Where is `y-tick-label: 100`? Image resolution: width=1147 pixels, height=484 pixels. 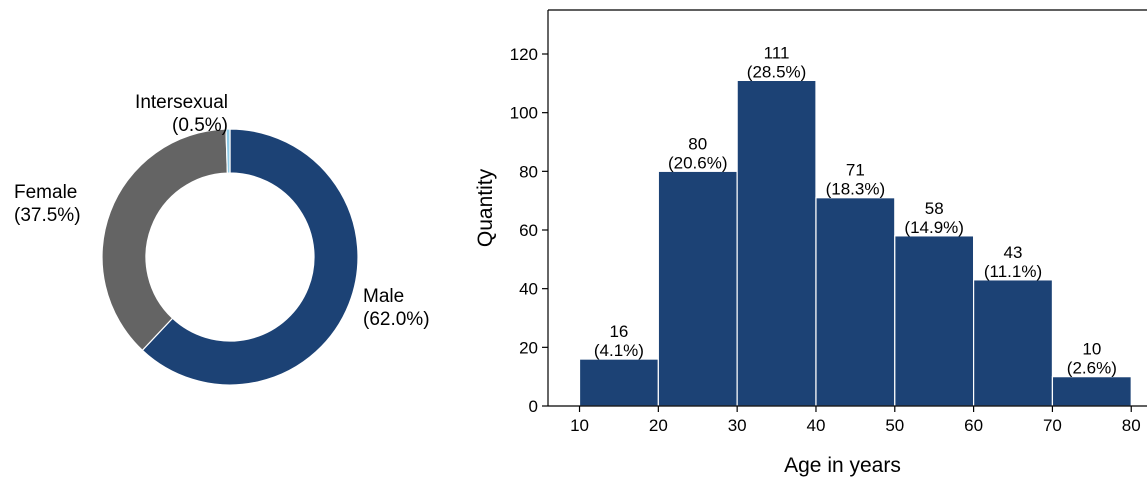 y-tick-label: 100 is located at coordinates (524, 113).